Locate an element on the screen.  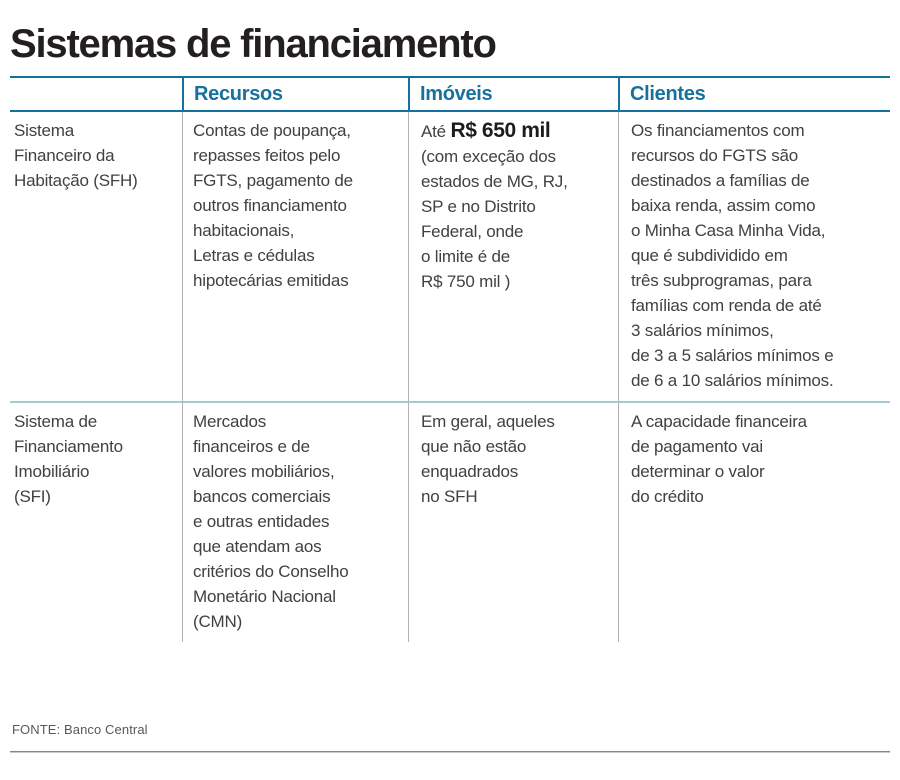
header-cell-clientes: Clientes is located at coordinates (754, 94).